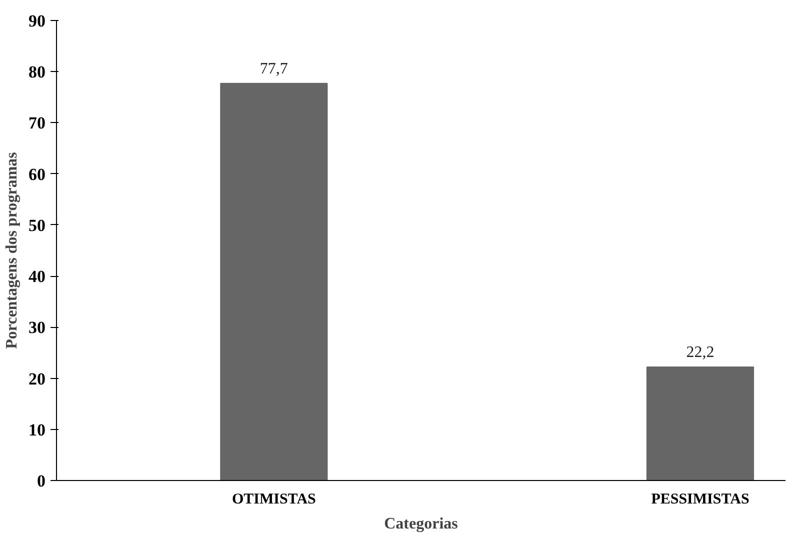 The height and width of the screenshot is (535, 791). I want to click on x-axis-title: Categorias, so click(421, 524).